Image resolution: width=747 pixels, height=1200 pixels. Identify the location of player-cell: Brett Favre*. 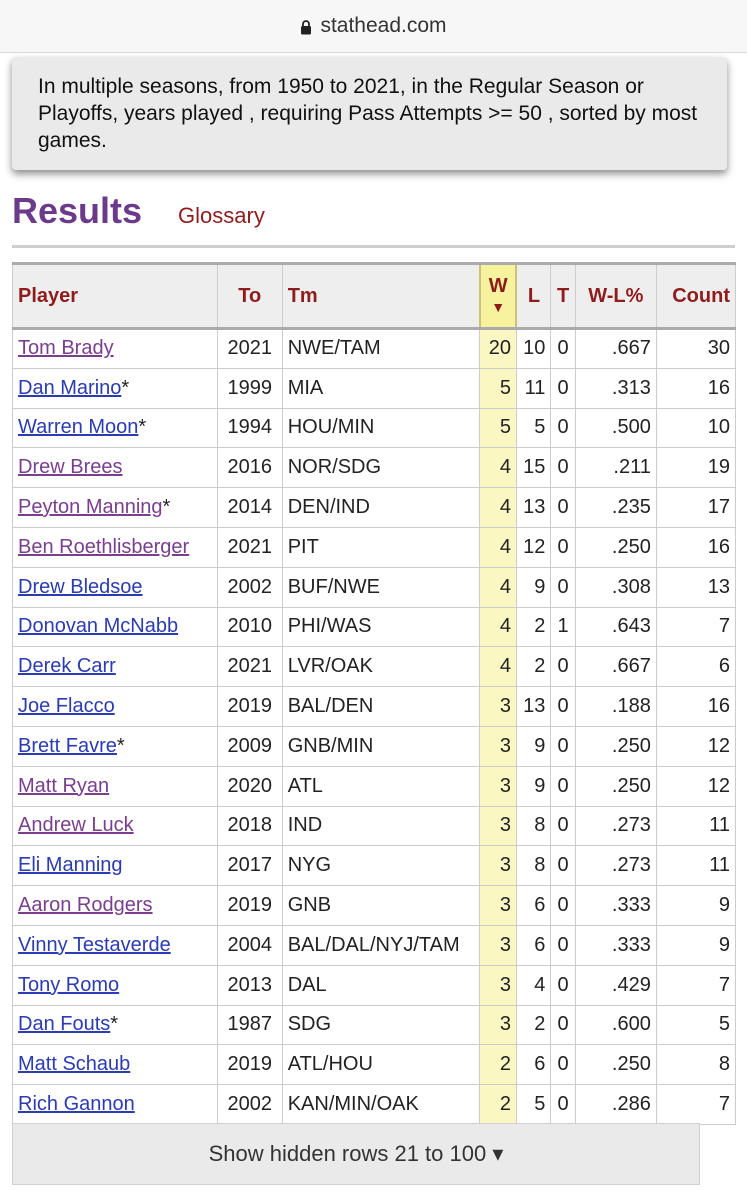
(115, 746).